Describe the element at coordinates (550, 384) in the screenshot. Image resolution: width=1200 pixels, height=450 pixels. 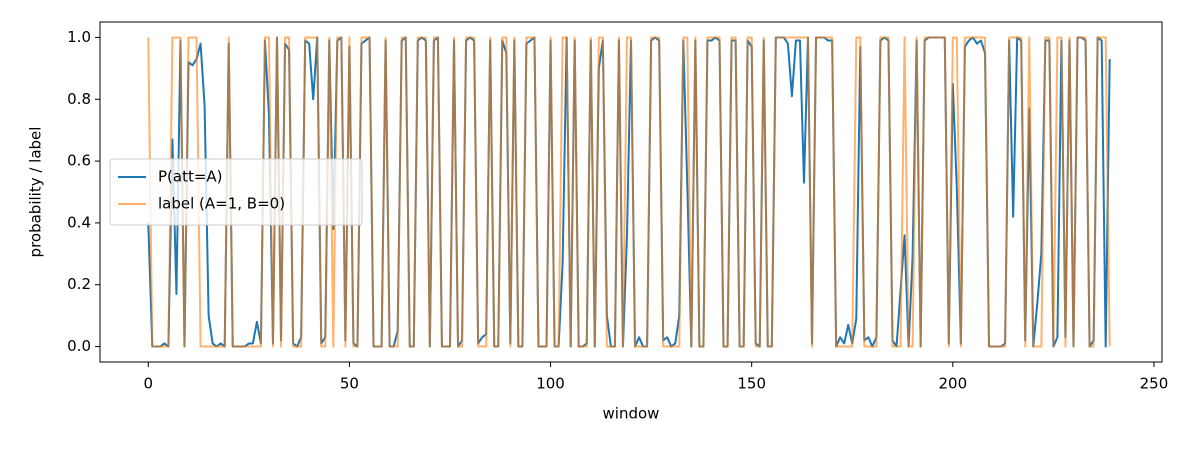
I see `x-tick-label: 100` at that location.